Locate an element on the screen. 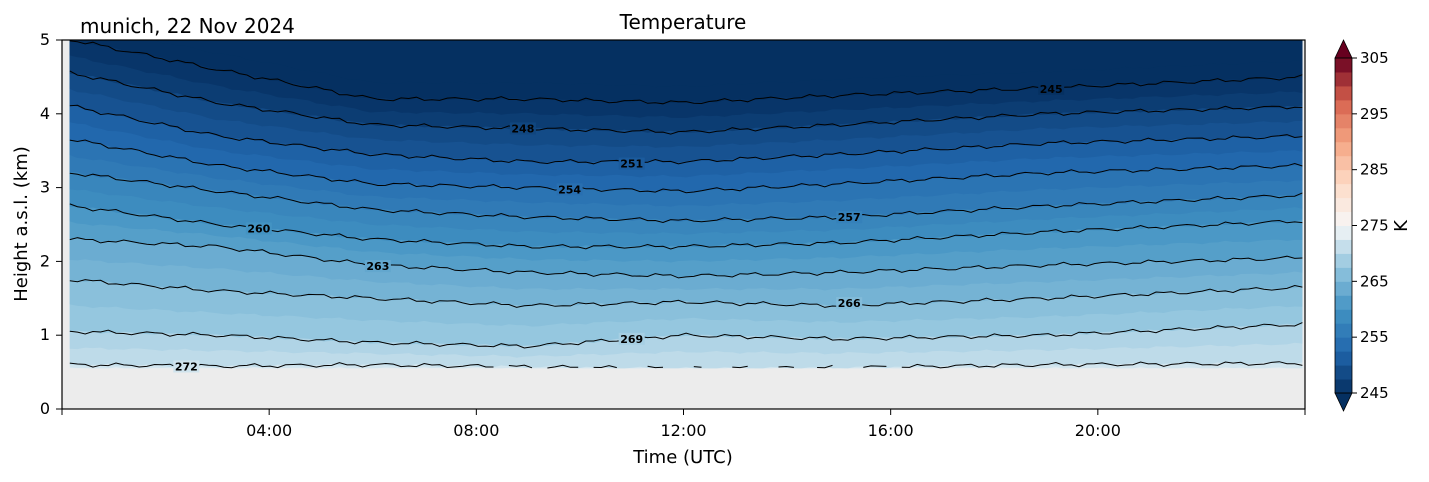 The width and height of the screenshot is (1429, 482). colorbar-tick-label: 265 is located at coordinates (1374, 281).